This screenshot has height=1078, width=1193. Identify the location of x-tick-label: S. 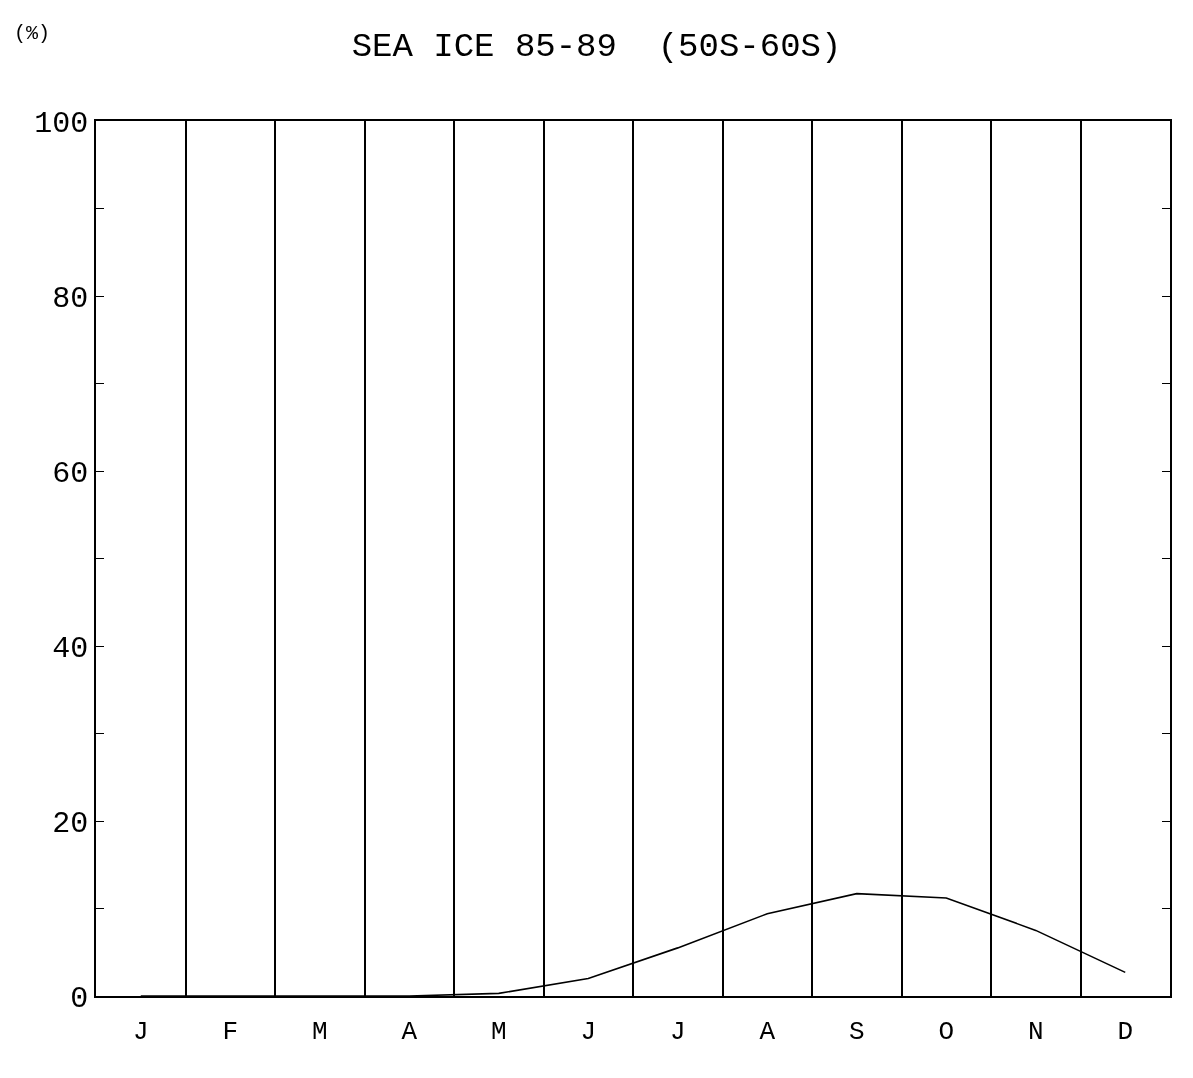
(856, 1031).